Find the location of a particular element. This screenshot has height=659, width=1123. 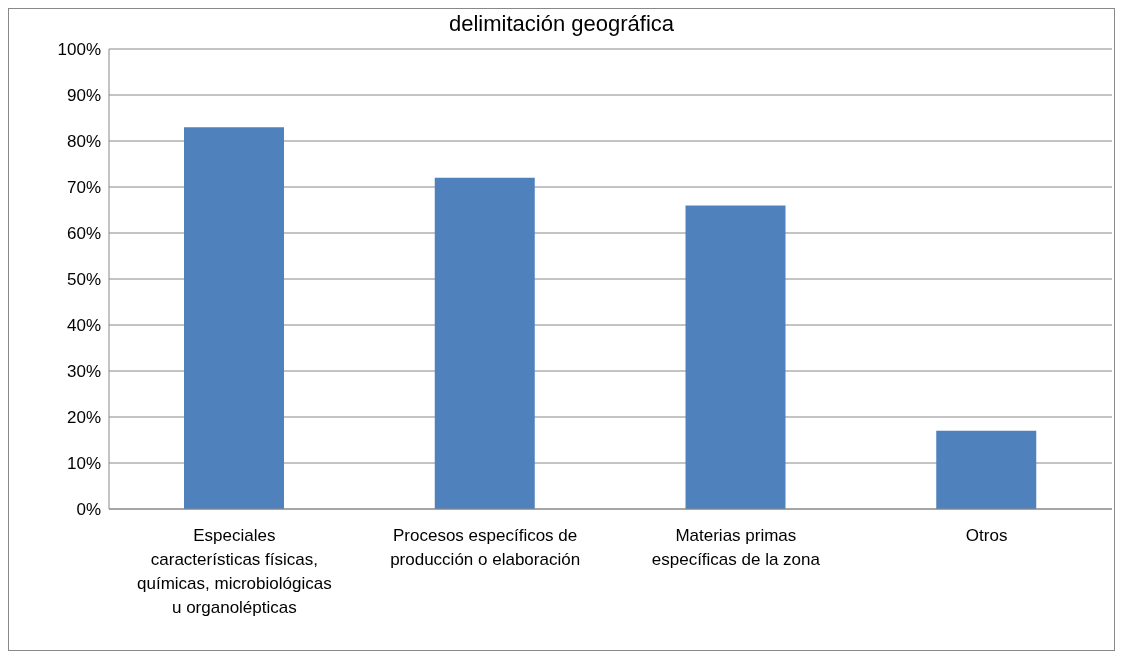

y-tick-label: 60% is located at coordinates (83, 234).